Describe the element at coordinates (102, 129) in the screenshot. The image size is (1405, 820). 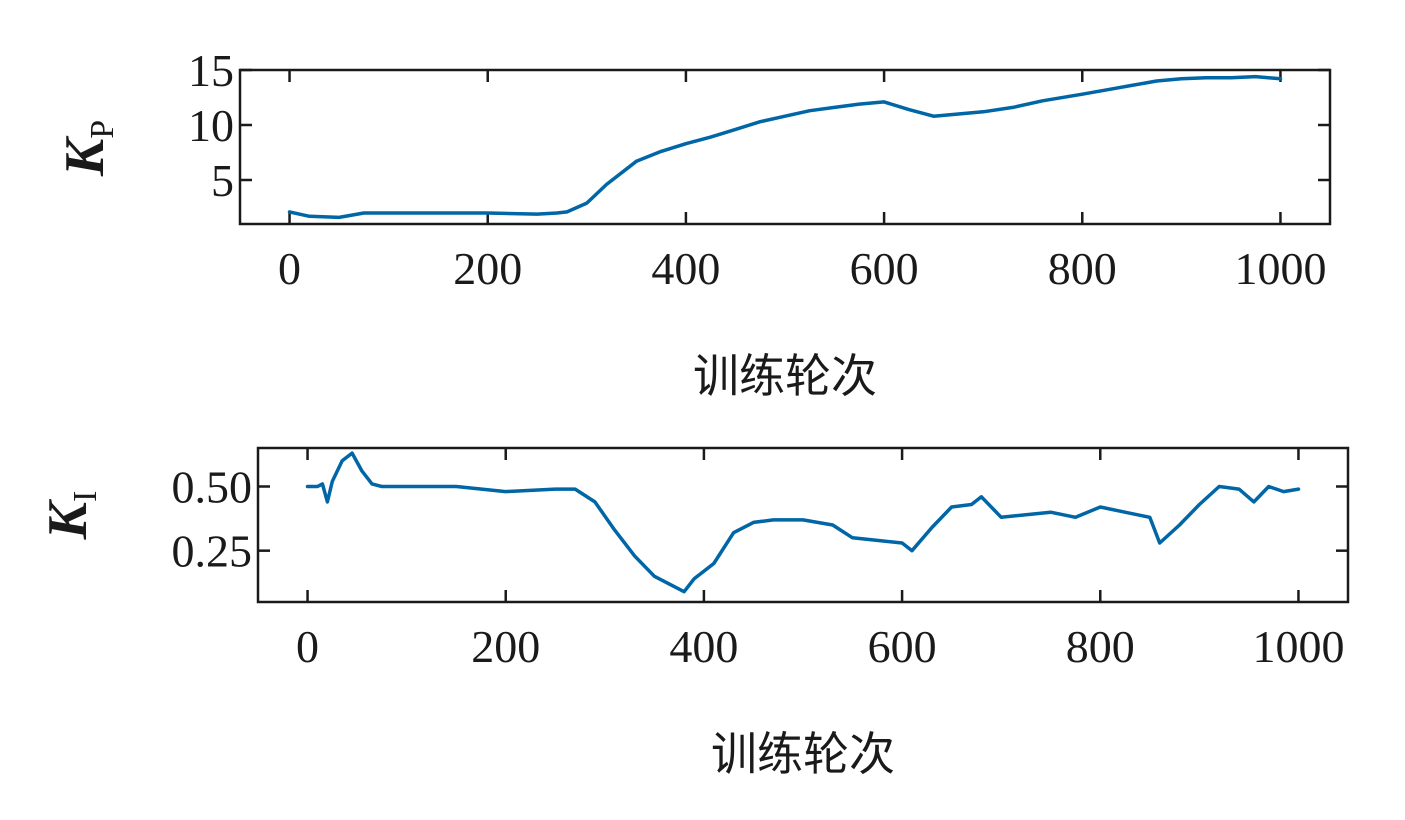
I see `kp-y-axis-label-subscript: P` at that location.